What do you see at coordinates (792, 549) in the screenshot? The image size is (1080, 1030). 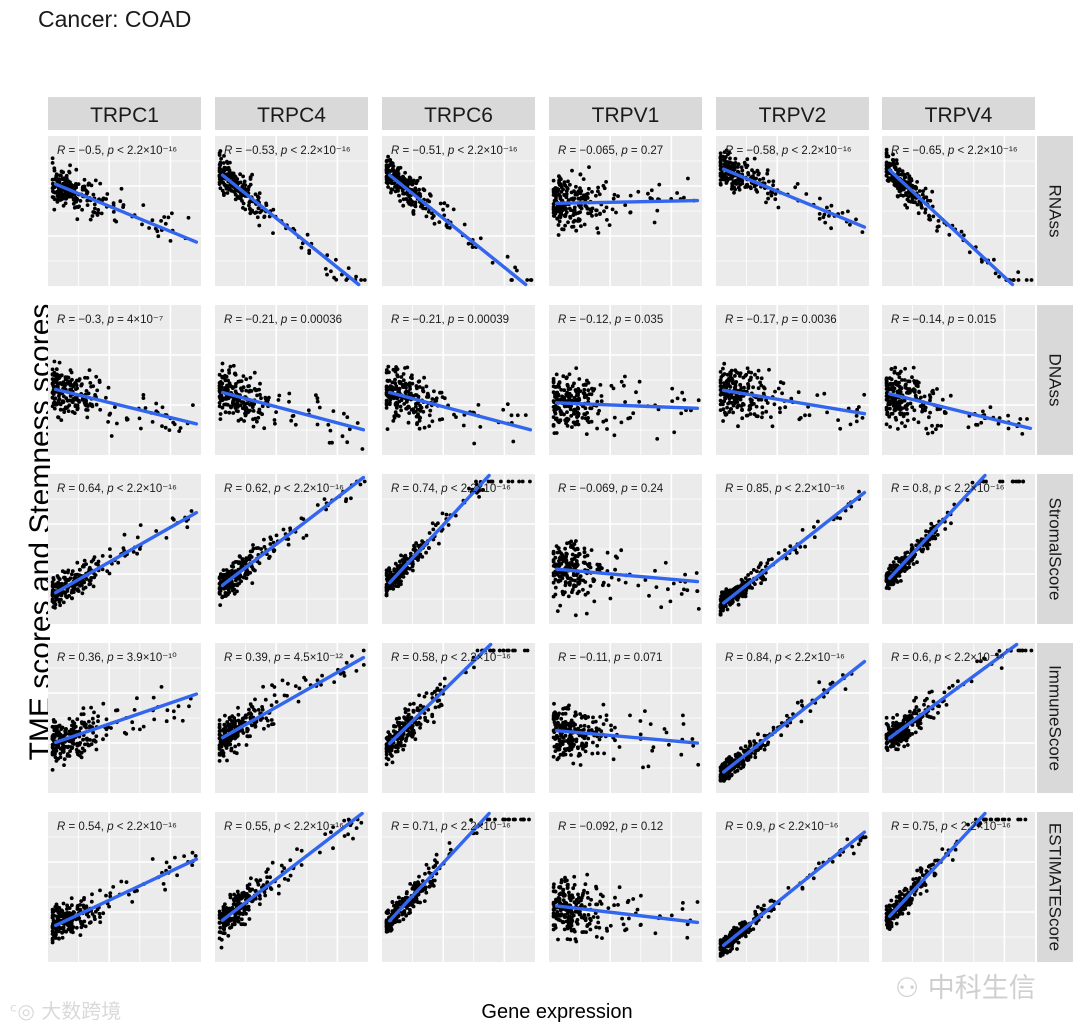 I see `panel-trpv2-stromalscore: R = 0.85, p < 2.2×10⁻¹⁶` at bounding box center [792, 549].